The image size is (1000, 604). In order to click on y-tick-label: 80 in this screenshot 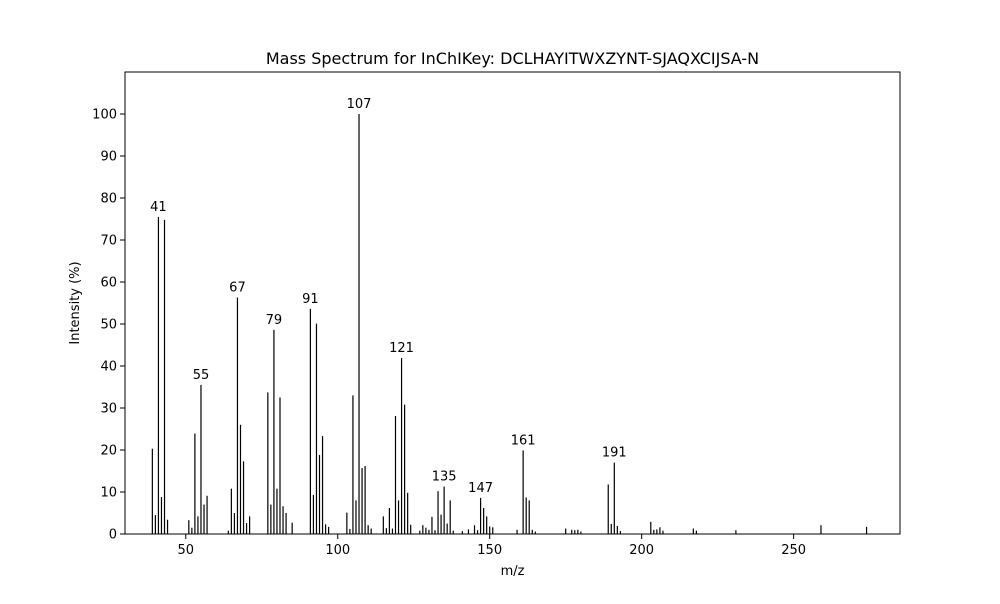, I will do `click(108, 199)`.